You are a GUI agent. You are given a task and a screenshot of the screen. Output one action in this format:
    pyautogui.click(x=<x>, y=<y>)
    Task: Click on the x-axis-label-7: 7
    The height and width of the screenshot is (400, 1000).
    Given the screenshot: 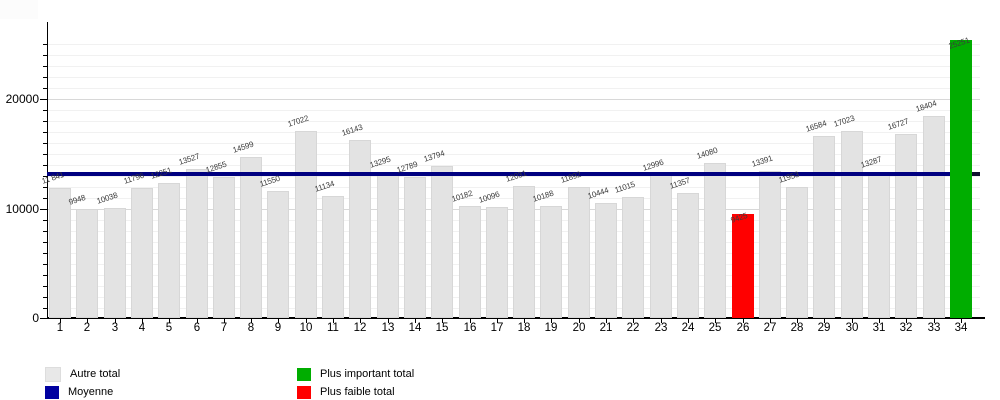 What is the action you would take?
    pyautogui.click(x=224, y=328)
    